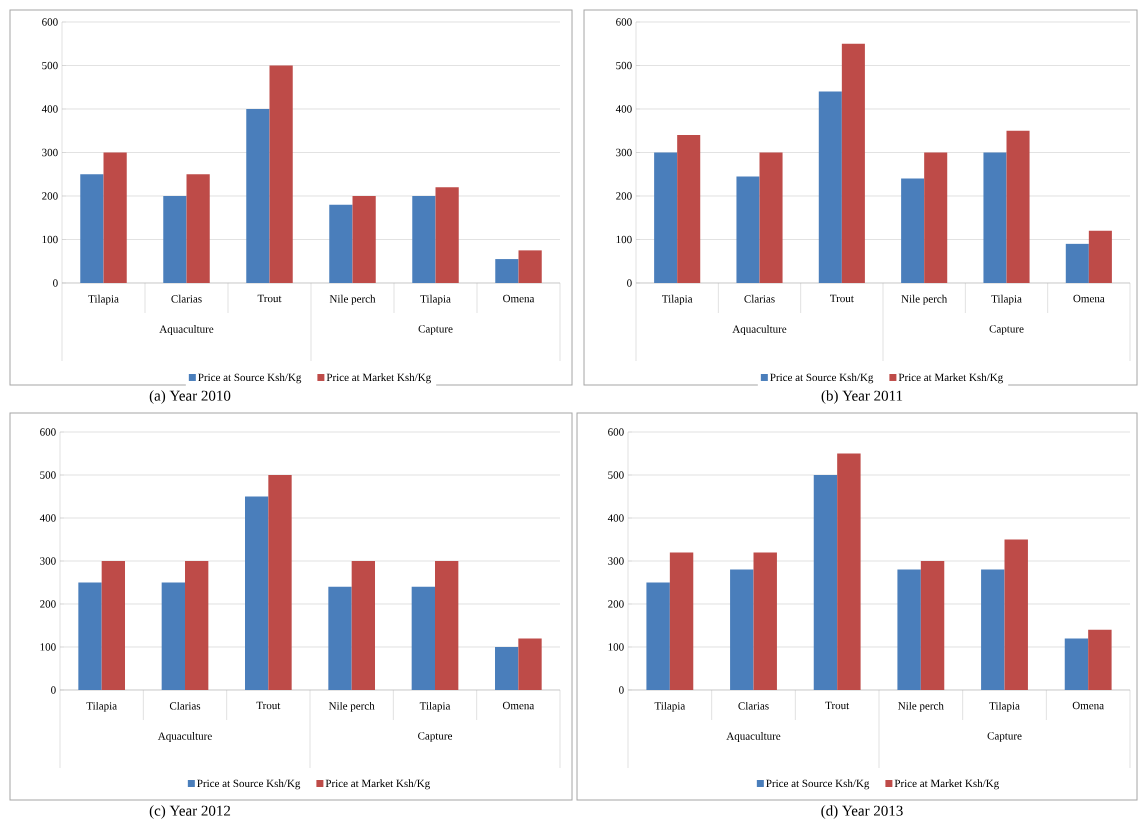 The width and height of the screenshot is (1139, 823). I want to click on x-tick-label: Trout, so click(842, 298).